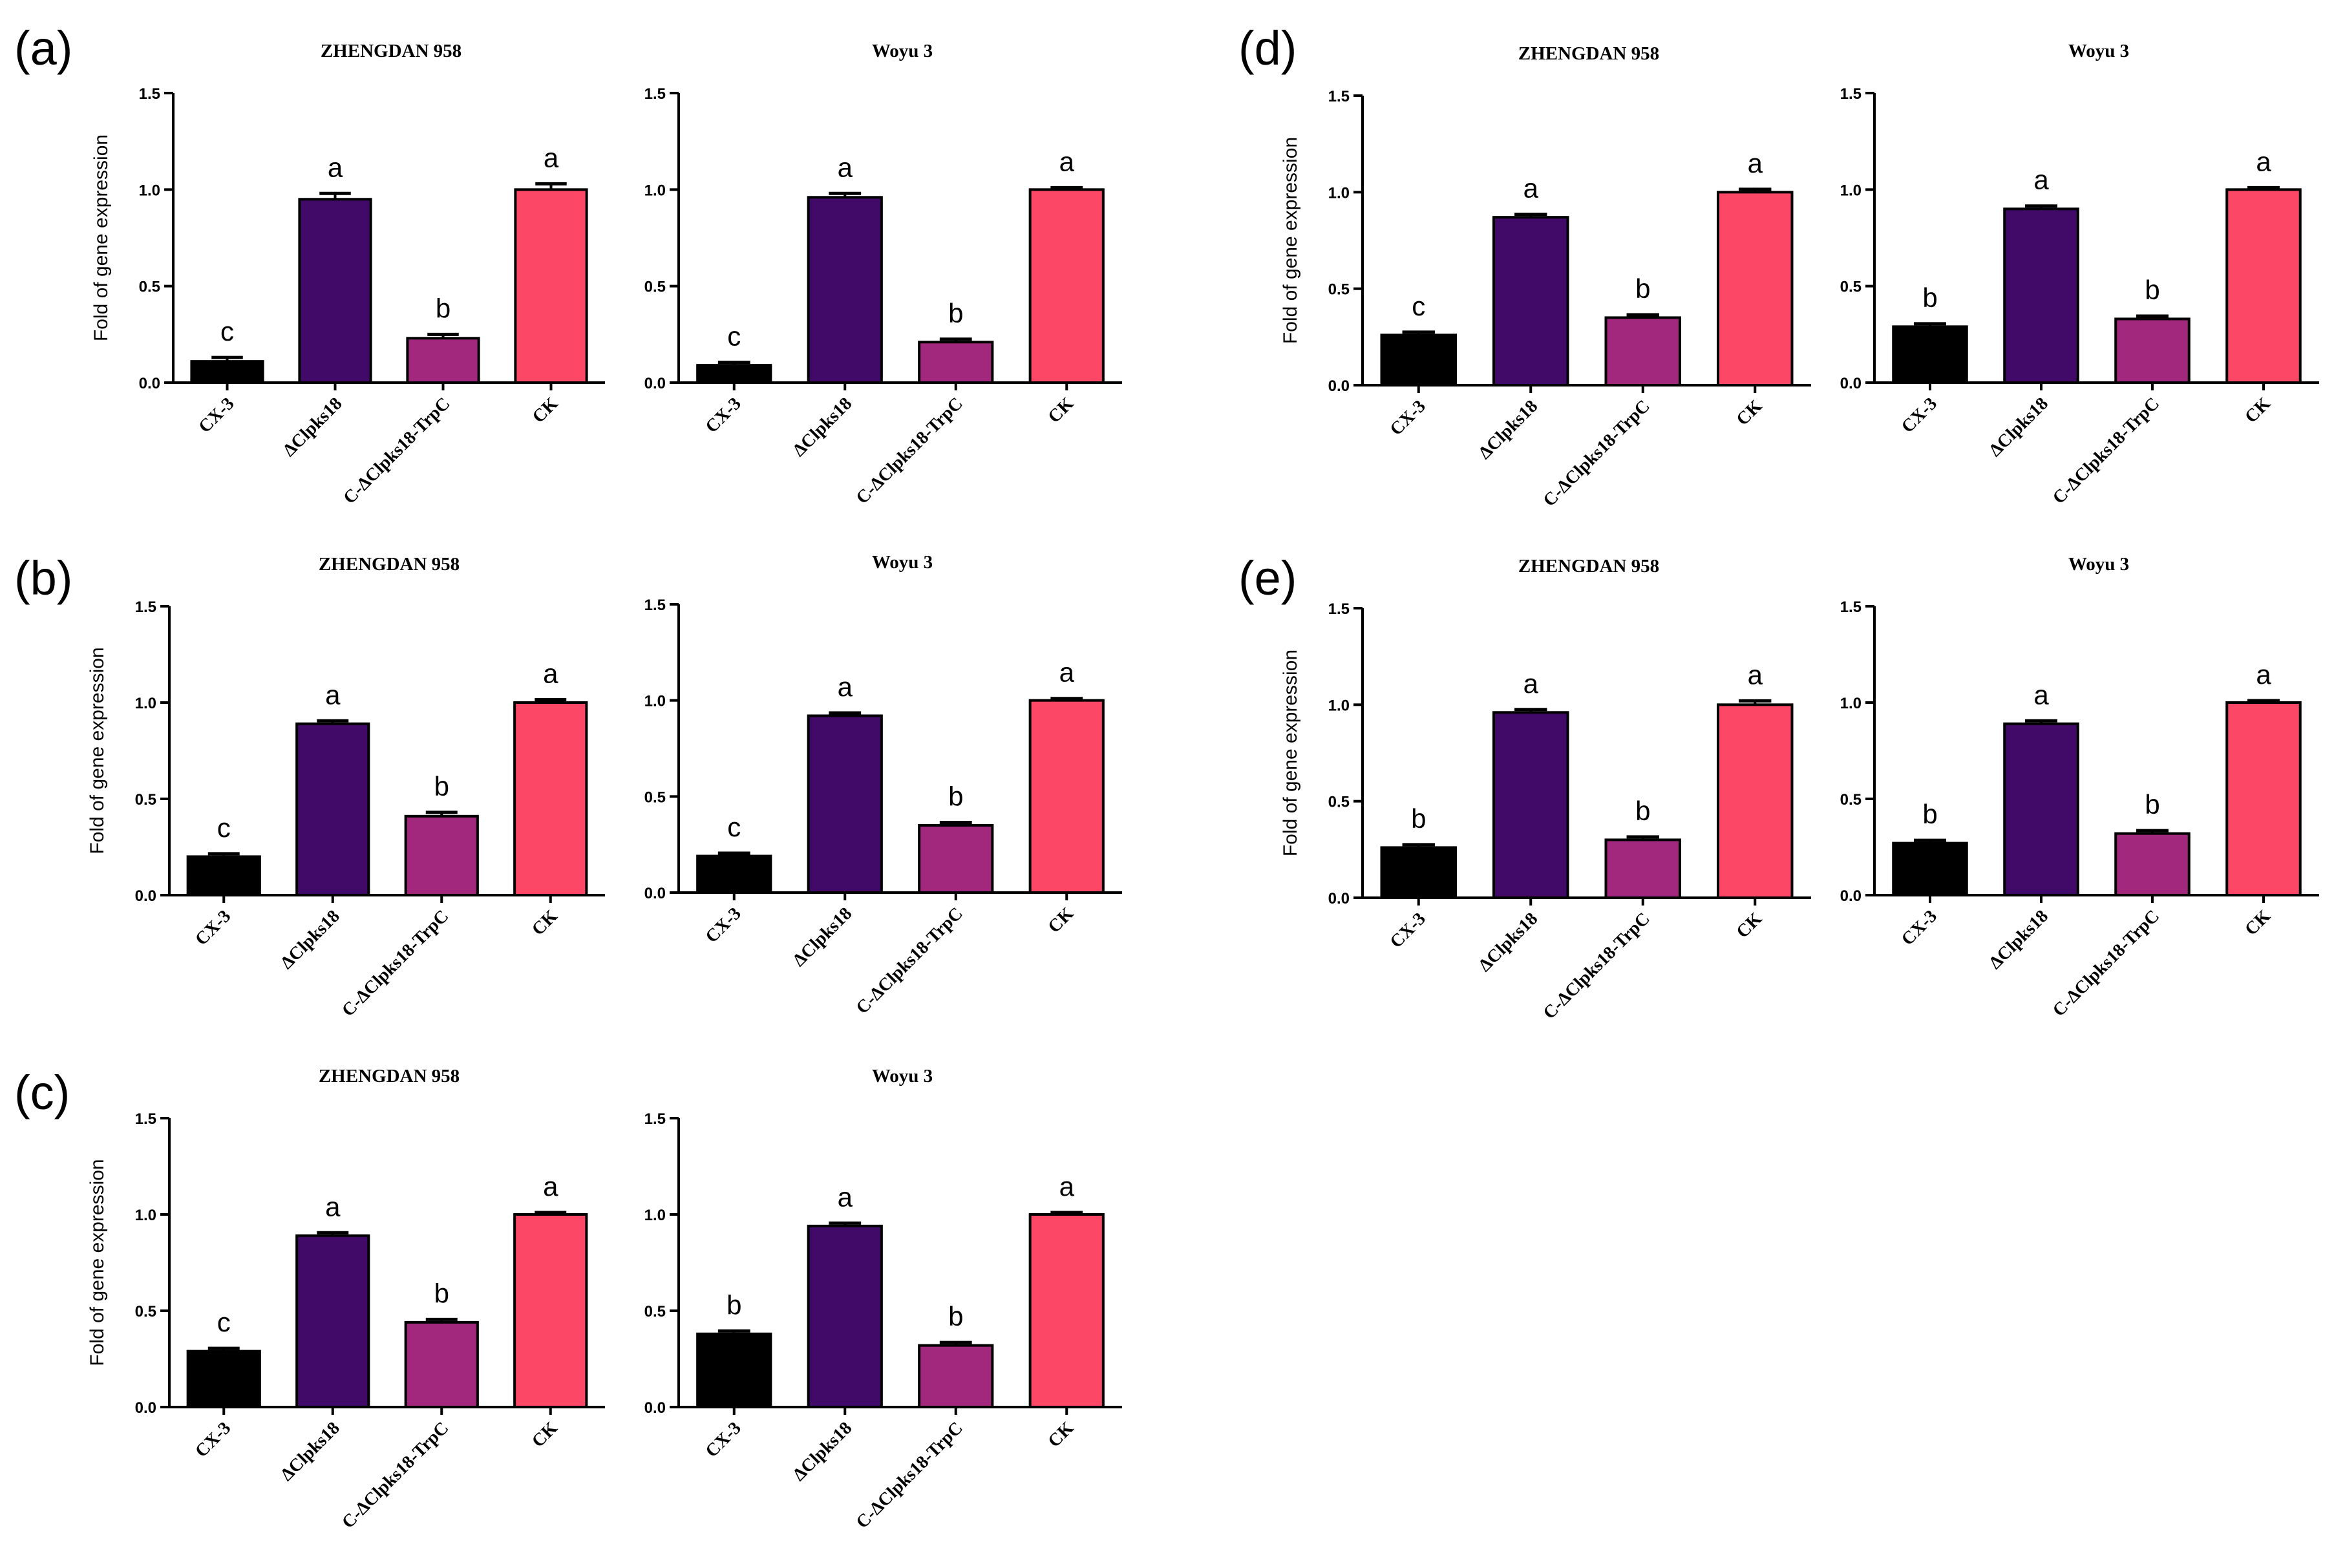 Image resolution: width=2334 pixels, height=1568 pixels. I want to click on chart-9-category-label: CK, so click(1750, 925).